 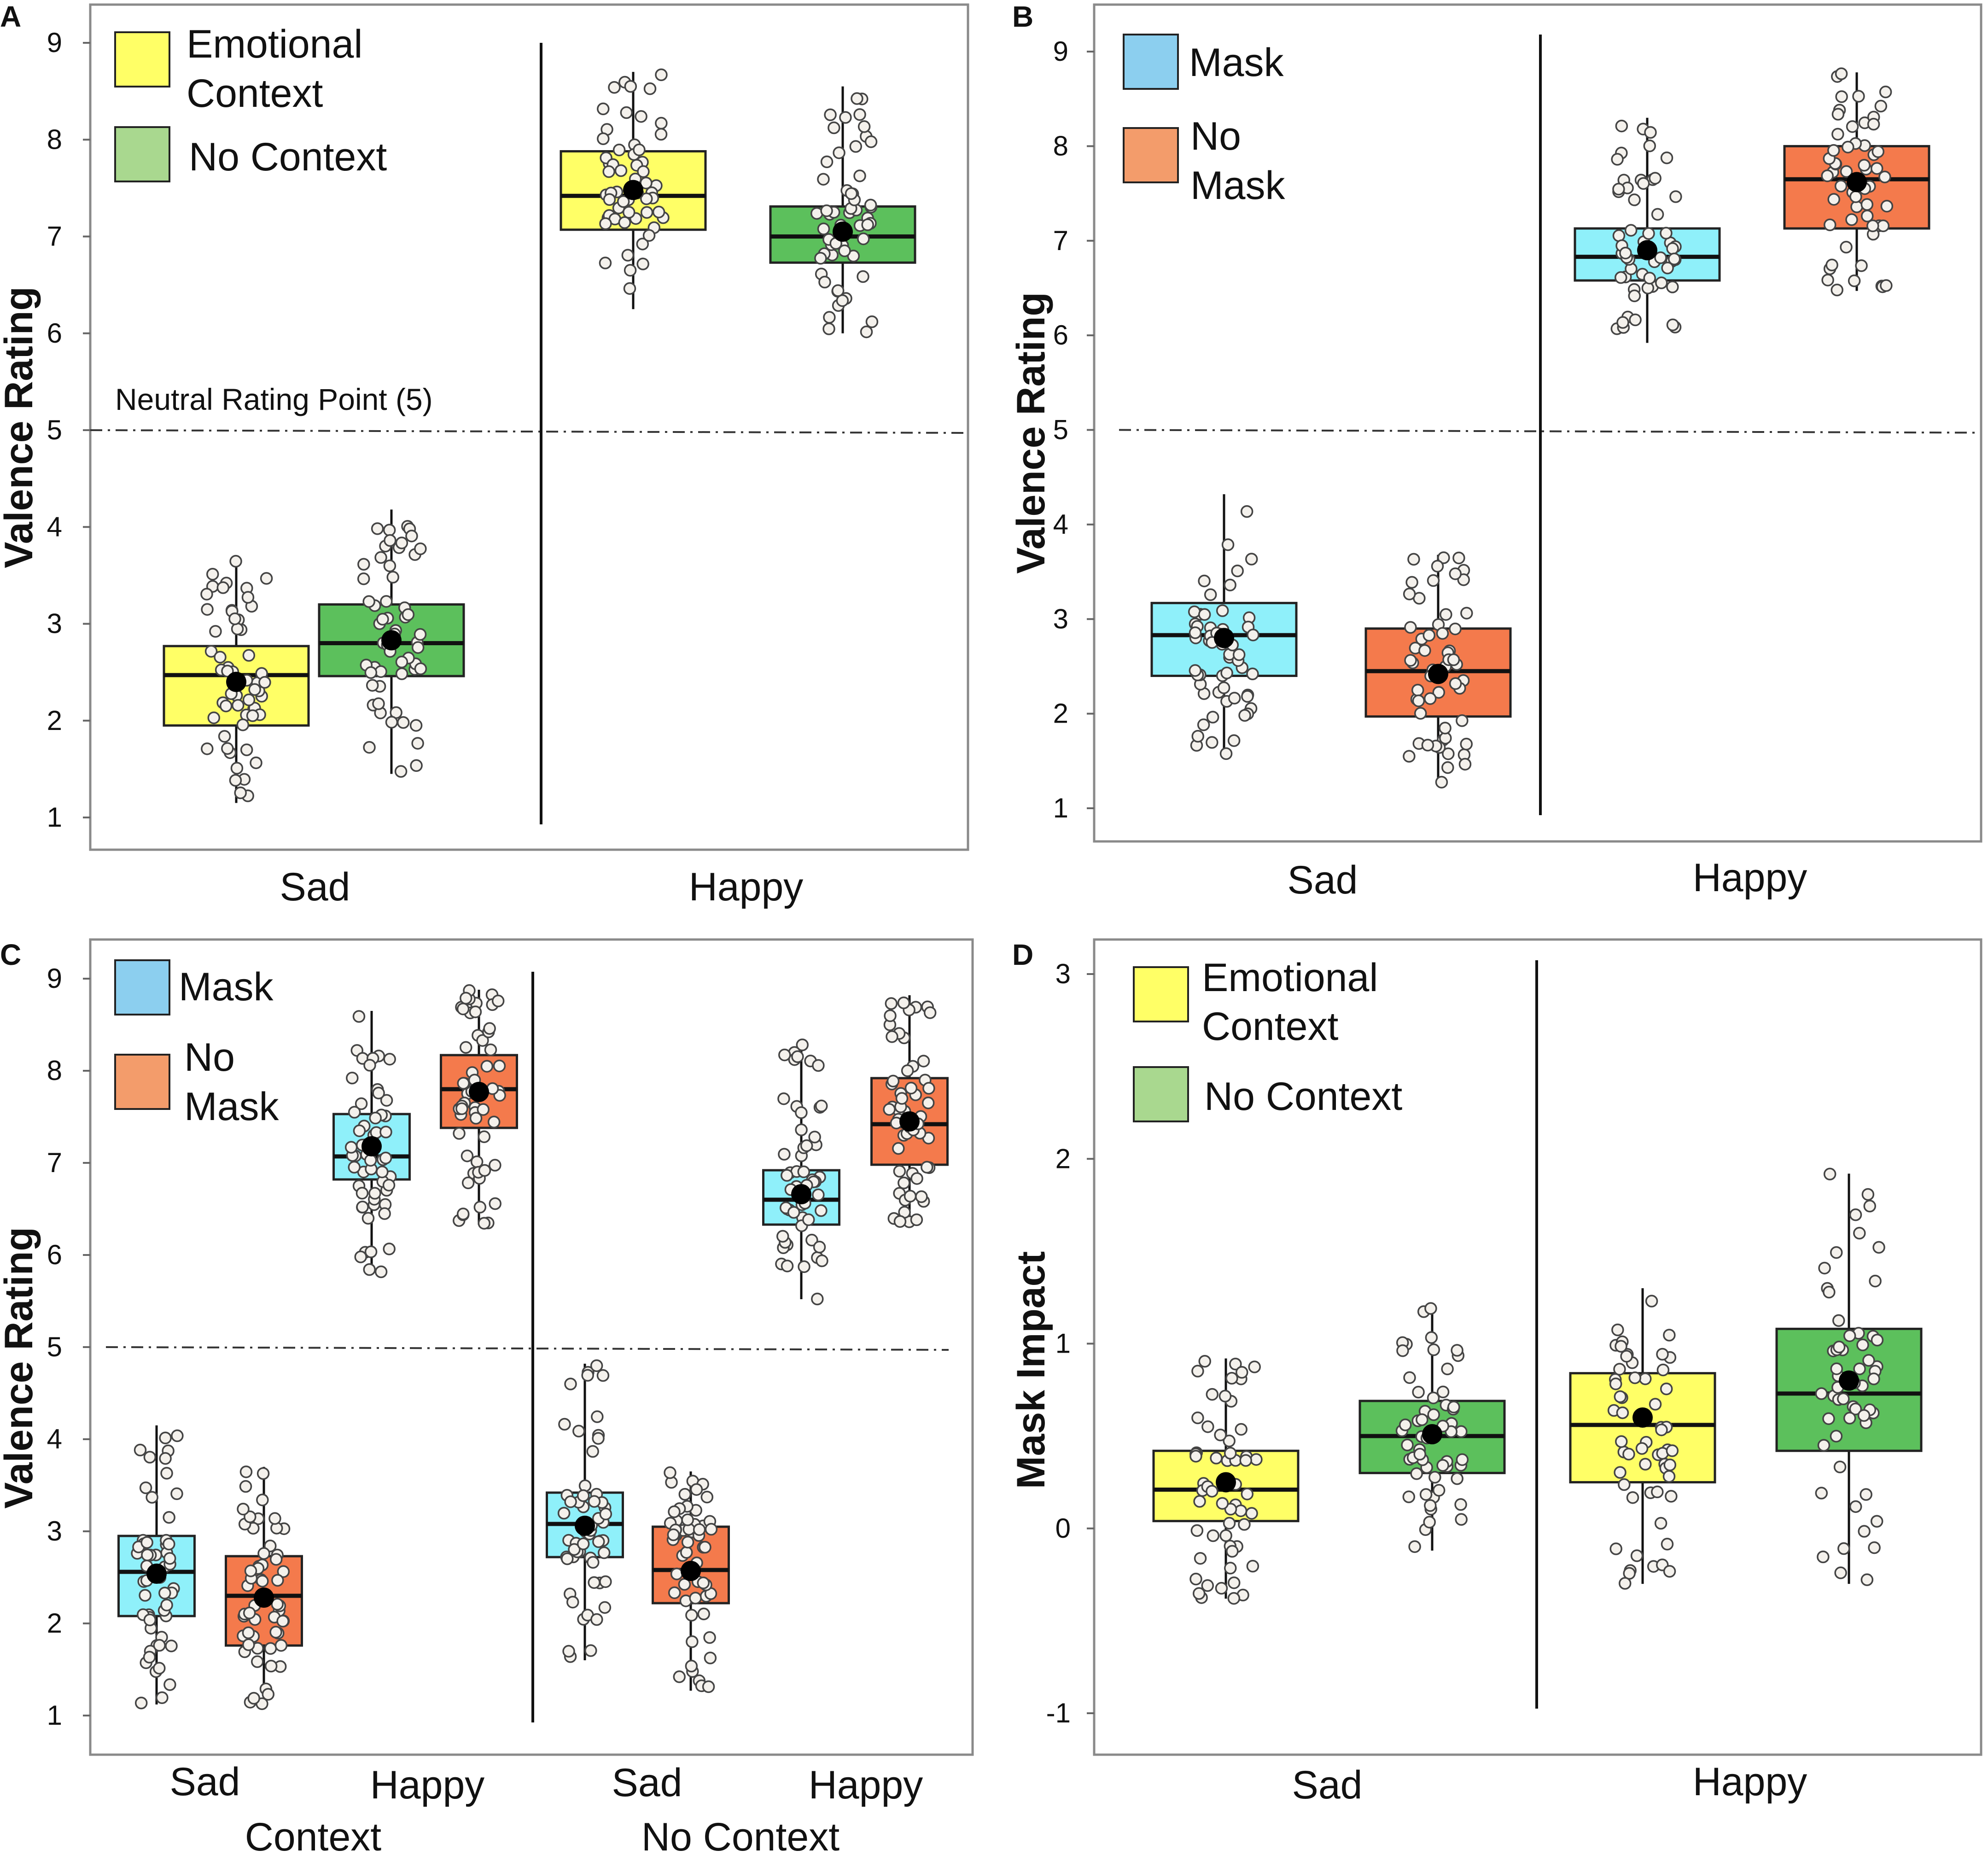 What do you see at coordinates (55, 817) in the screenshot?
I see `panel-a-y-tick-label: 1` at bounding box center [55, 817].